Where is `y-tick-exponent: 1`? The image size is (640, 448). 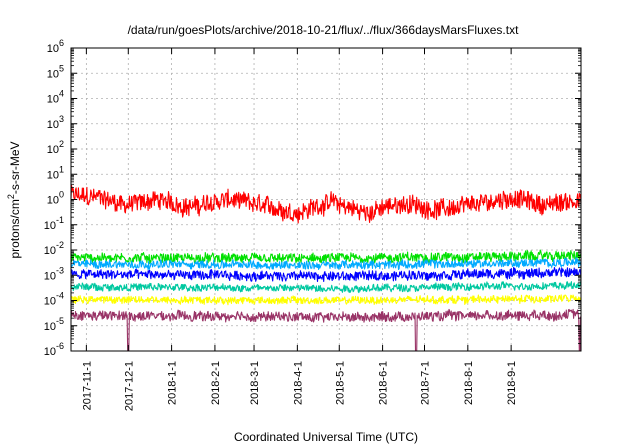 y-tick-exponent: 1 is located at coordinates (61, 169).